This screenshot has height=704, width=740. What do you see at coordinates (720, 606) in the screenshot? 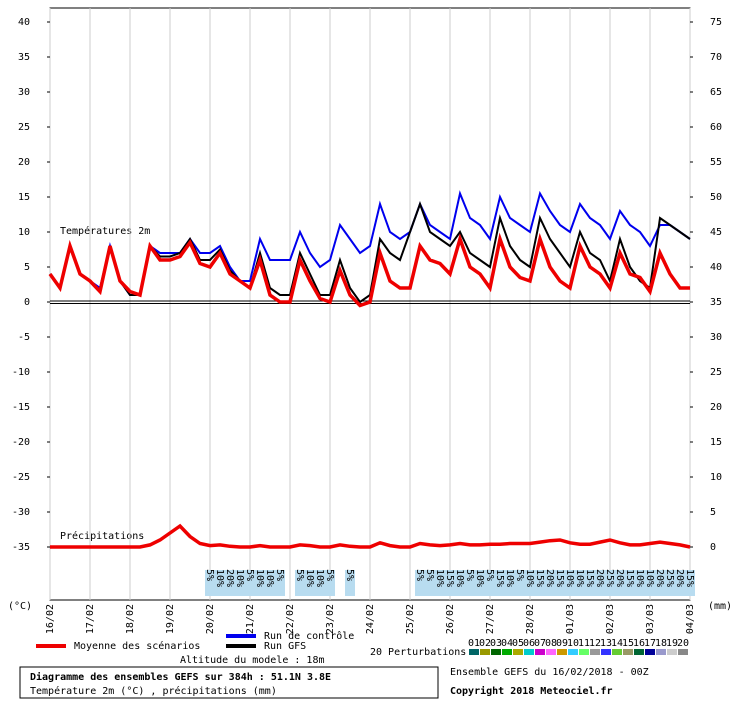
I see `y2-axis-label: (mm)` at bounding box center [720, 606].